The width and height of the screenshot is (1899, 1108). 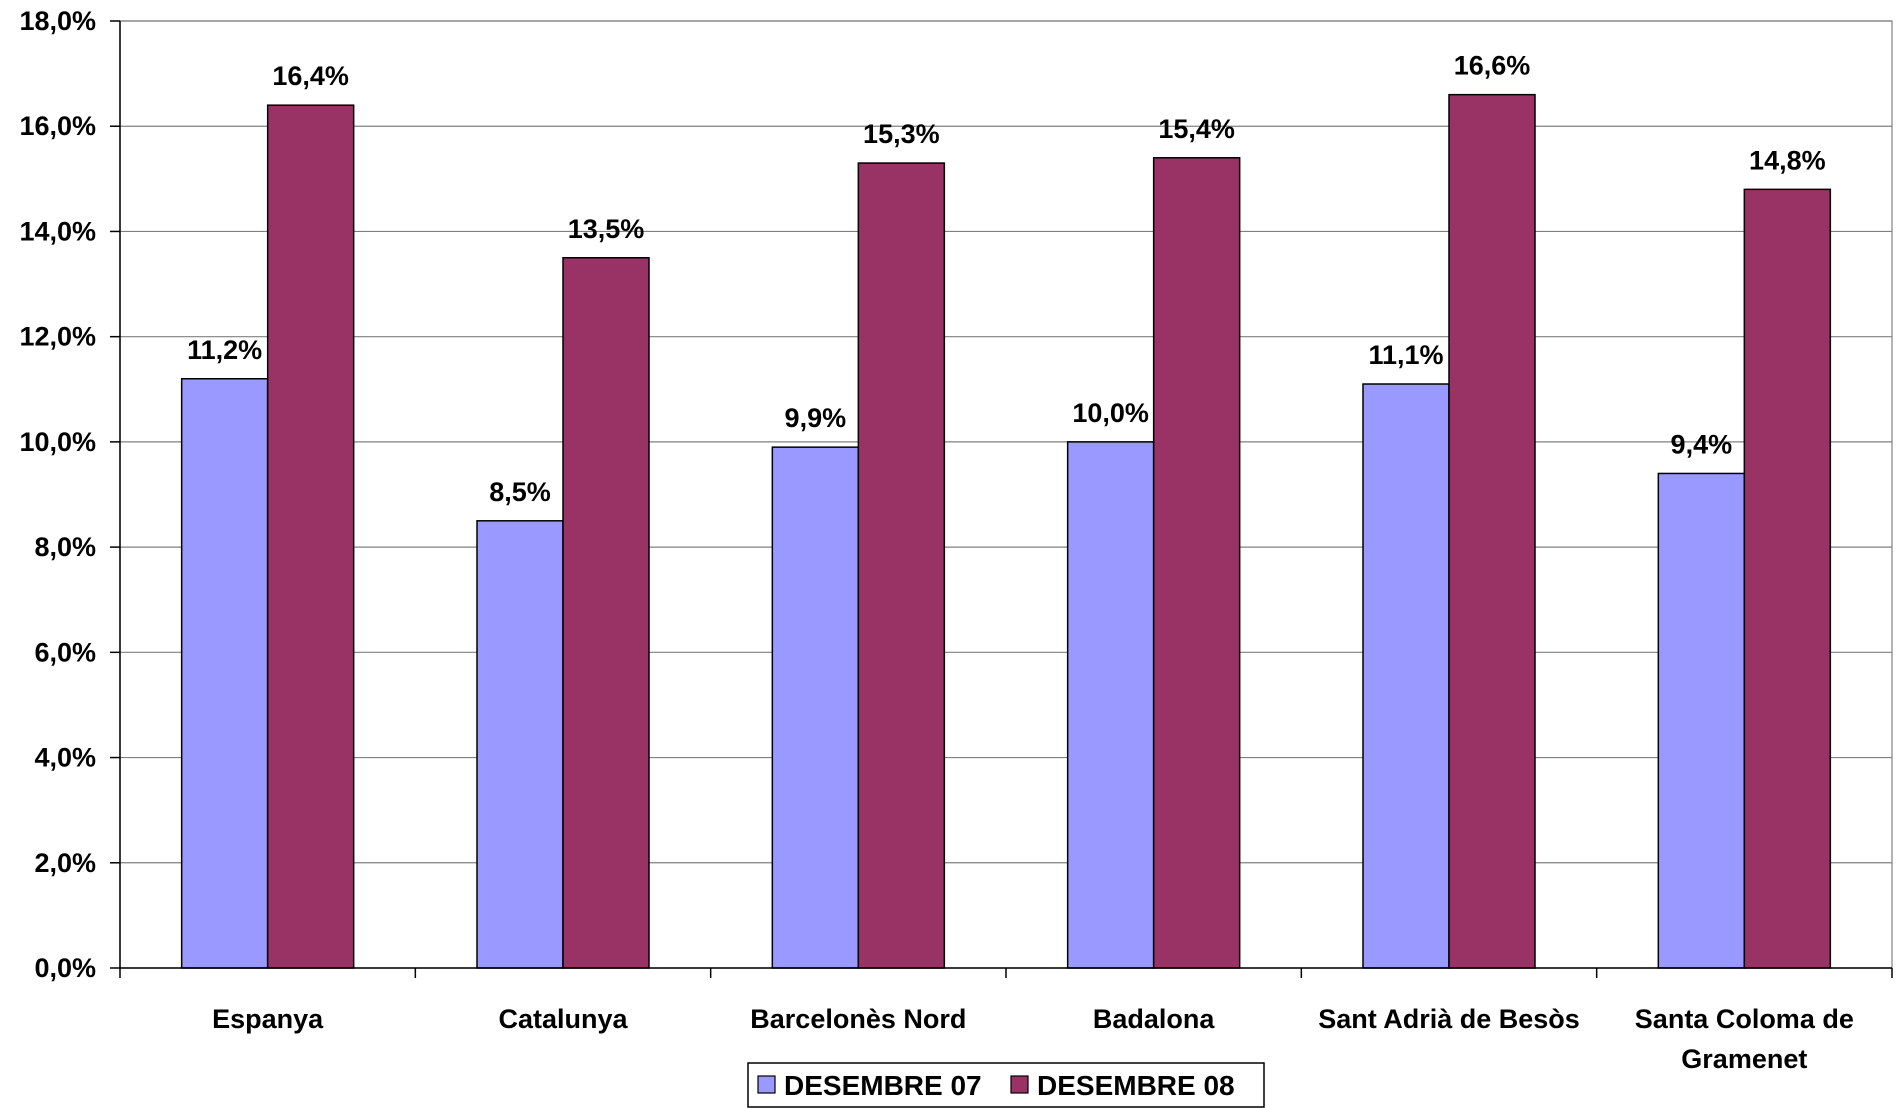 What do you see at coordinates (1449, 1019) in the screenshot?
I see `category-label: Sant Adrià de Besòs` at bounding box center [1449, 1019].